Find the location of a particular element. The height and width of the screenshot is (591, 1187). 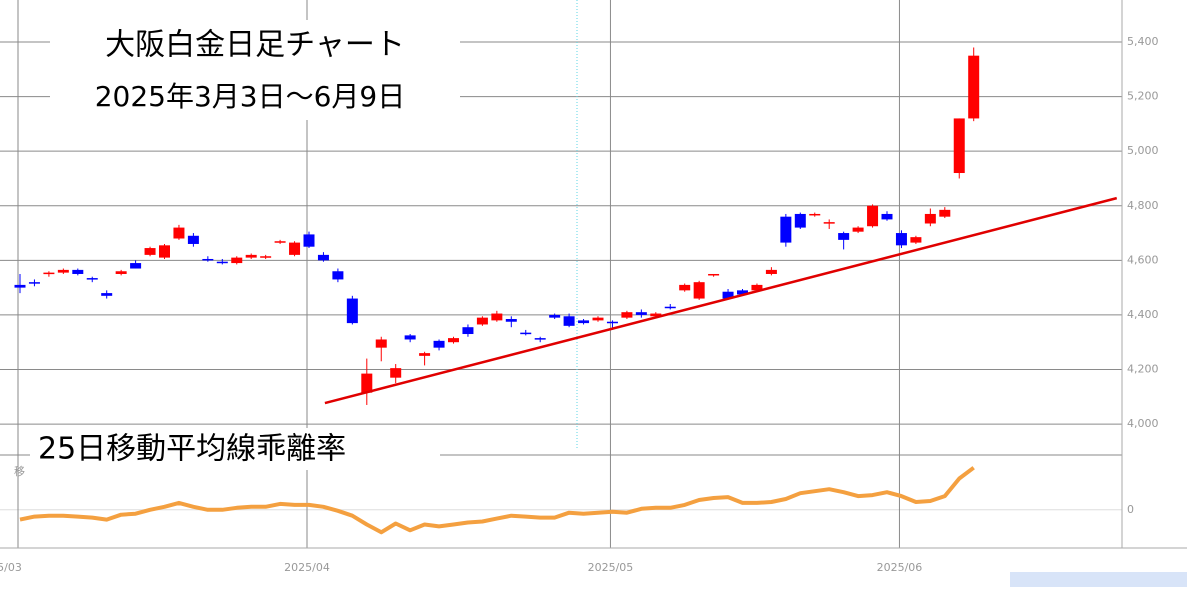

title-box is located at coordinates (255, 70).